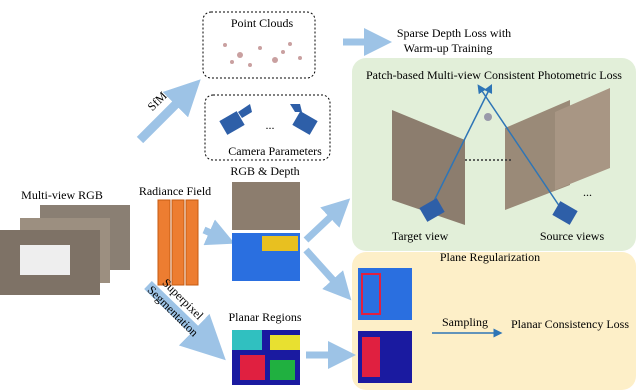 The height and width of the screenshot is (392, 640). I want to click on label: Radiance Field, so click(175, 191).